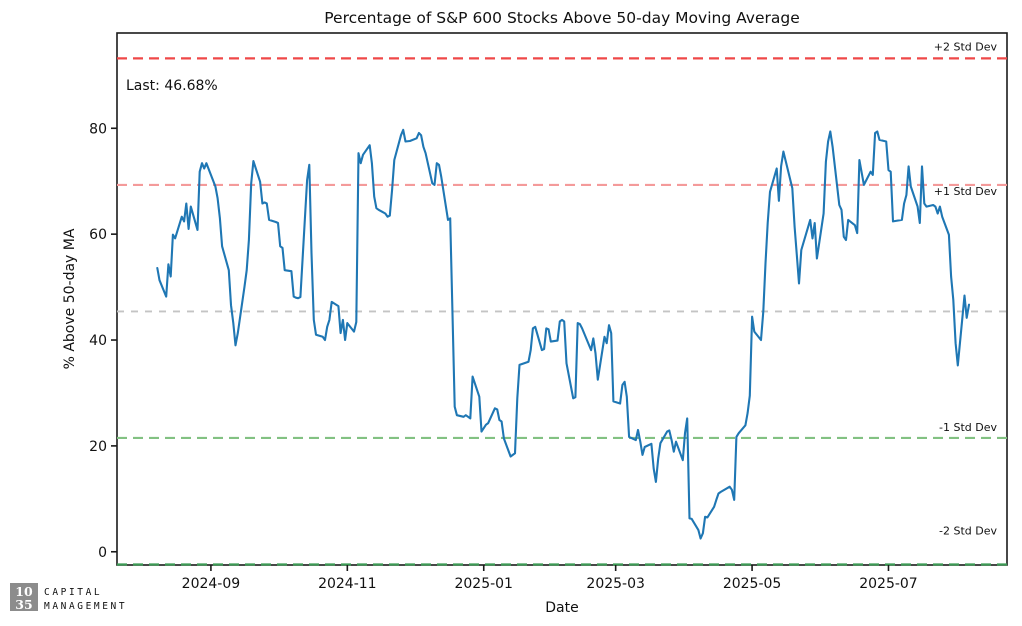  What do you see at coordinates (483, 584) in the screenshot?
I see `x-tick-label: 2025-01` at bounding box center [483, 584].